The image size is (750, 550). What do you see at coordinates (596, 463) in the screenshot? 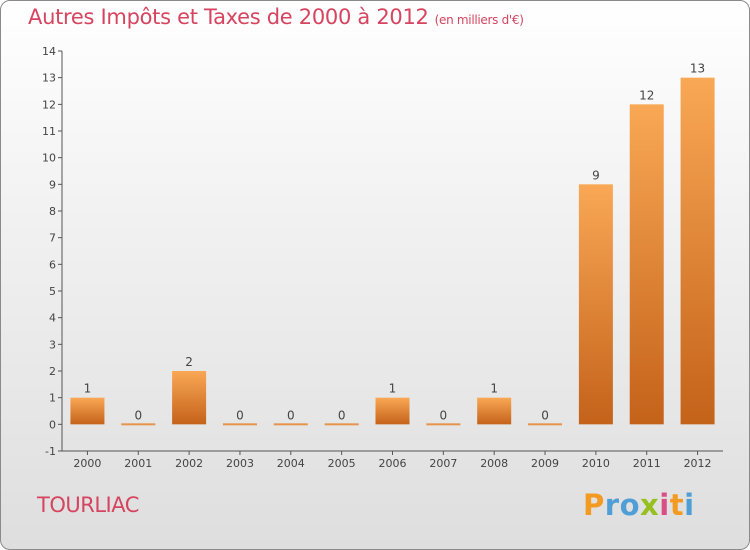
I see `x-tick-label: 2010` at bounding box center [596, 463].